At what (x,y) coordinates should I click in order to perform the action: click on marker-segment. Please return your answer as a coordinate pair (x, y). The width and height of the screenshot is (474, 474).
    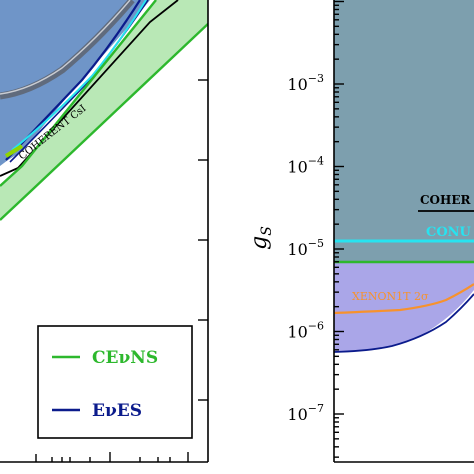
    Looking at the image, I should click on (14, 151).